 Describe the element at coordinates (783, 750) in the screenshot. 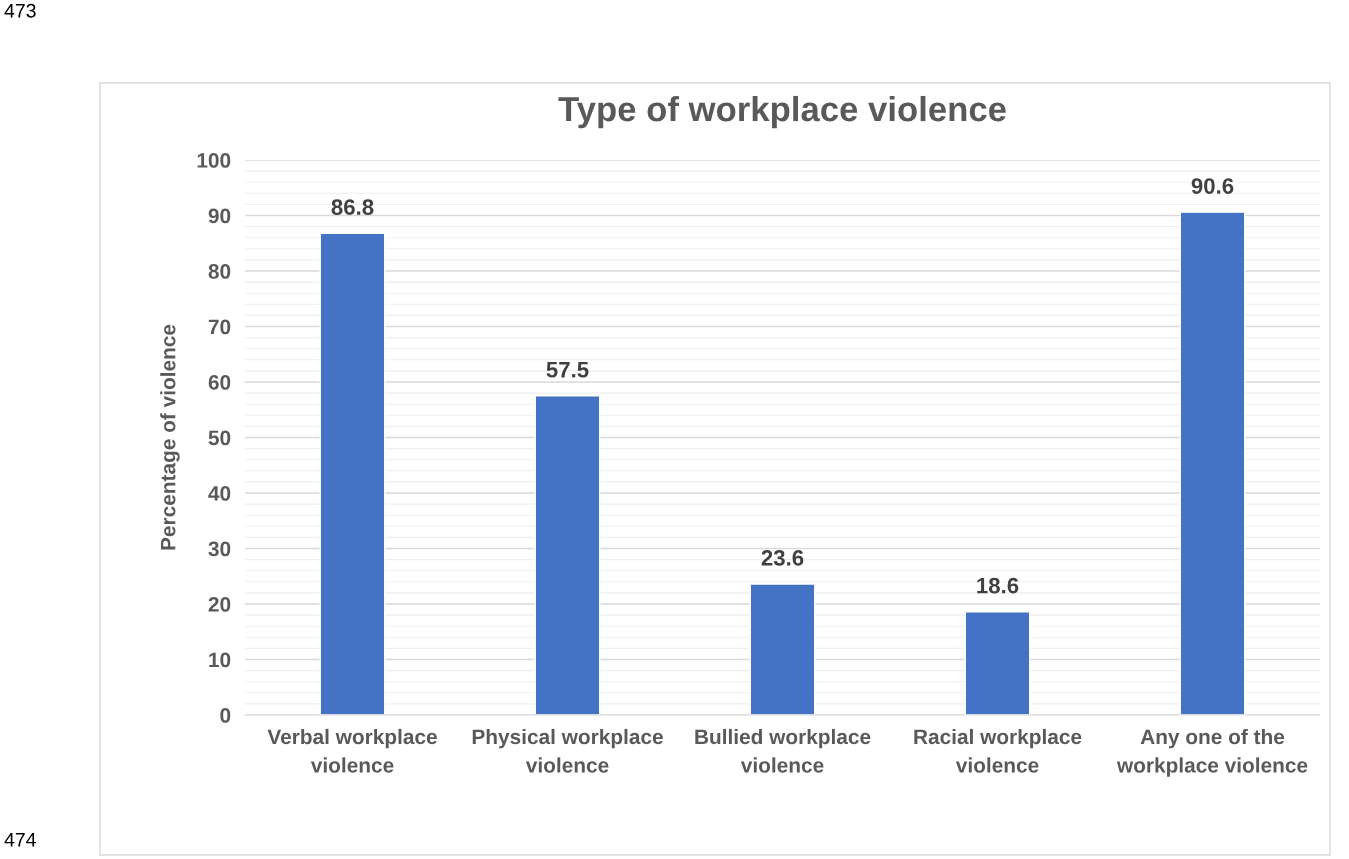

I see `x-tick-label: Bullied workplace violence` at that location.